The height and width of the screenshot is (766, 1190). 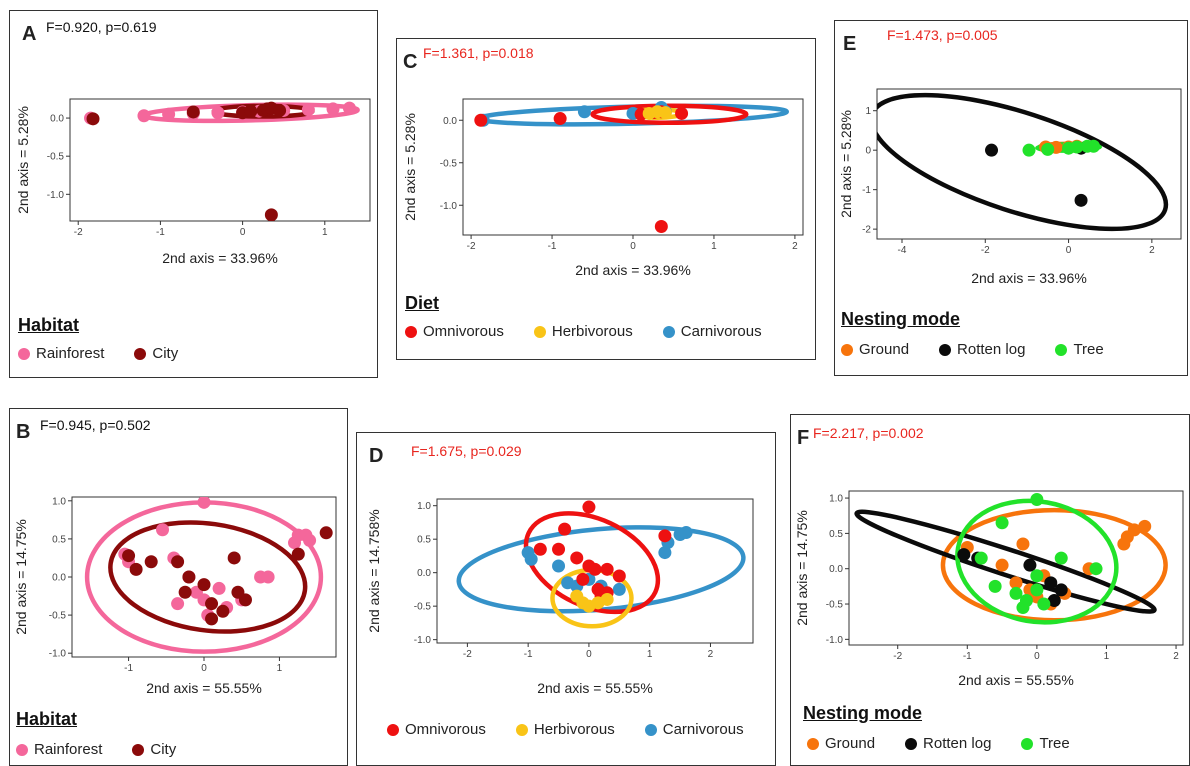 I want to click on legend-title: Diet, so click(x=422, y=303).